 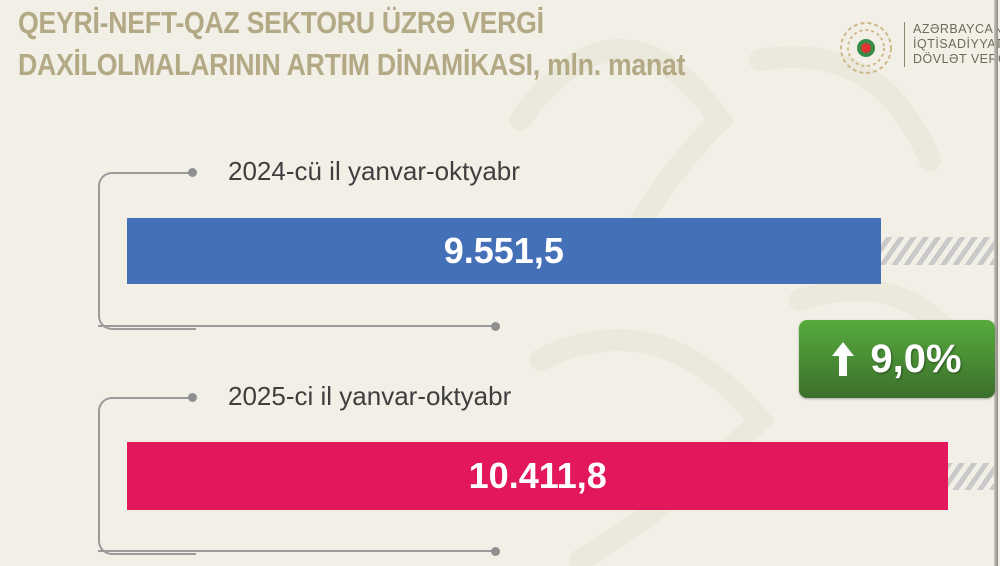 I want to click on tax-service-logo, so click(x=866, y=48).